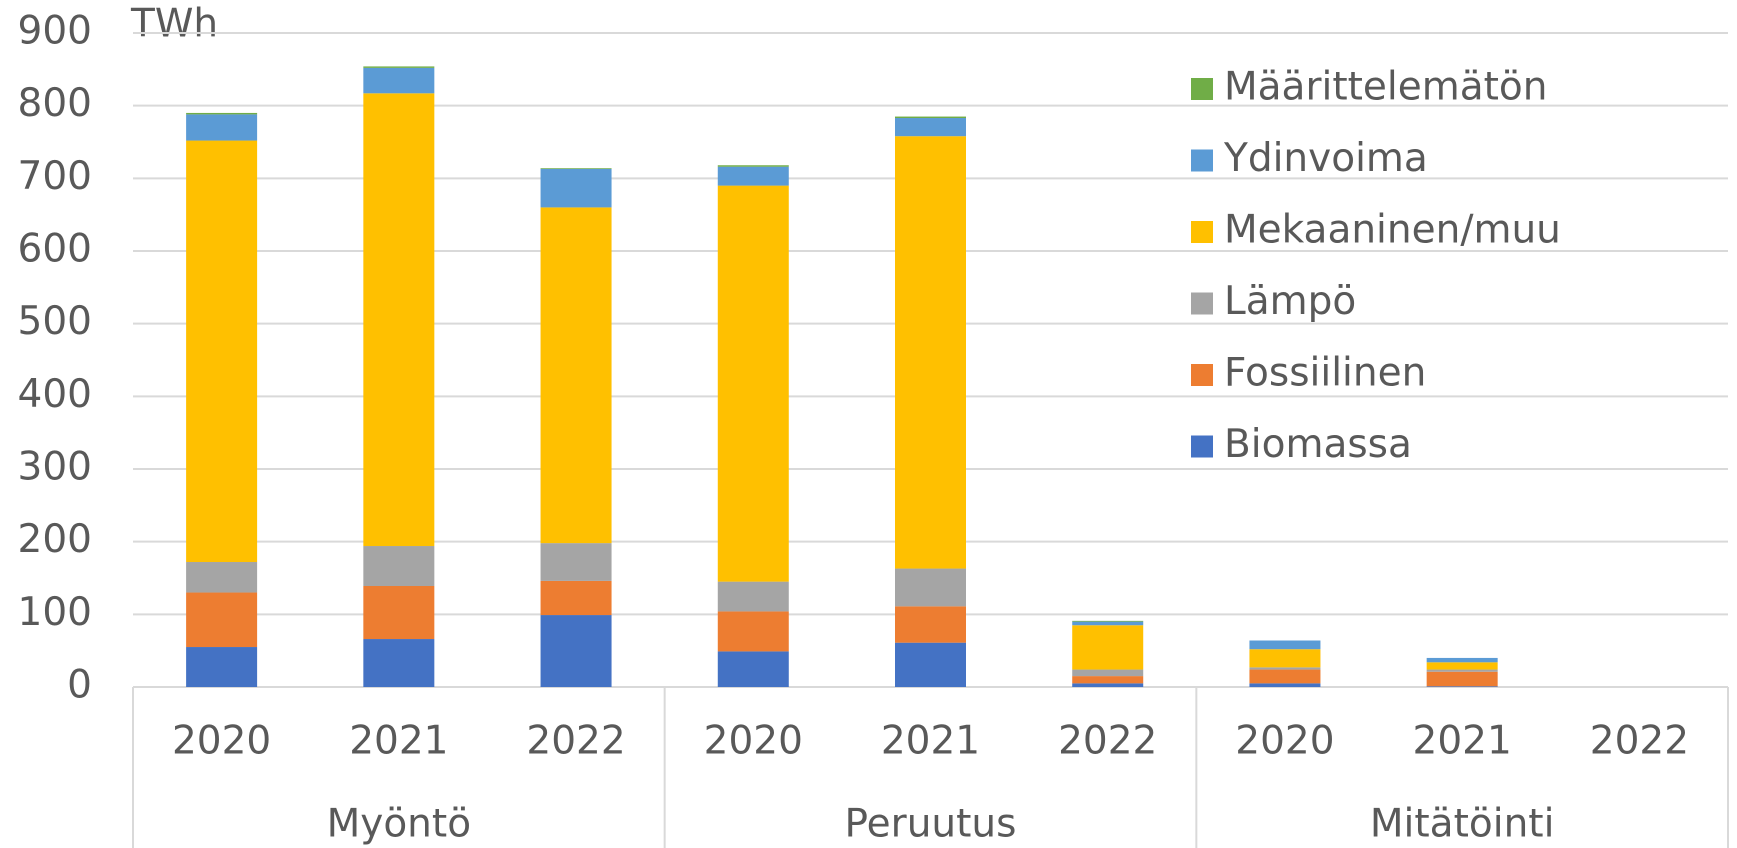 The width and height of the screenshot is (1737, 848). I want to click on y-tick-label: 0, so click(79, 685).